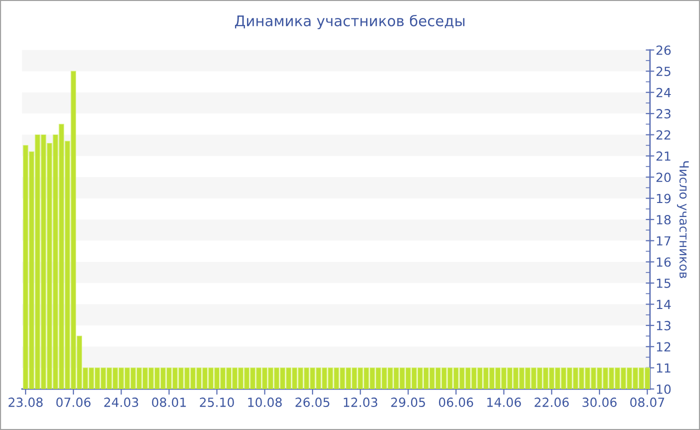  Describe the element at coordinates (663, 156) in the screenshot. I see `y-tick-label: 21` at that location.